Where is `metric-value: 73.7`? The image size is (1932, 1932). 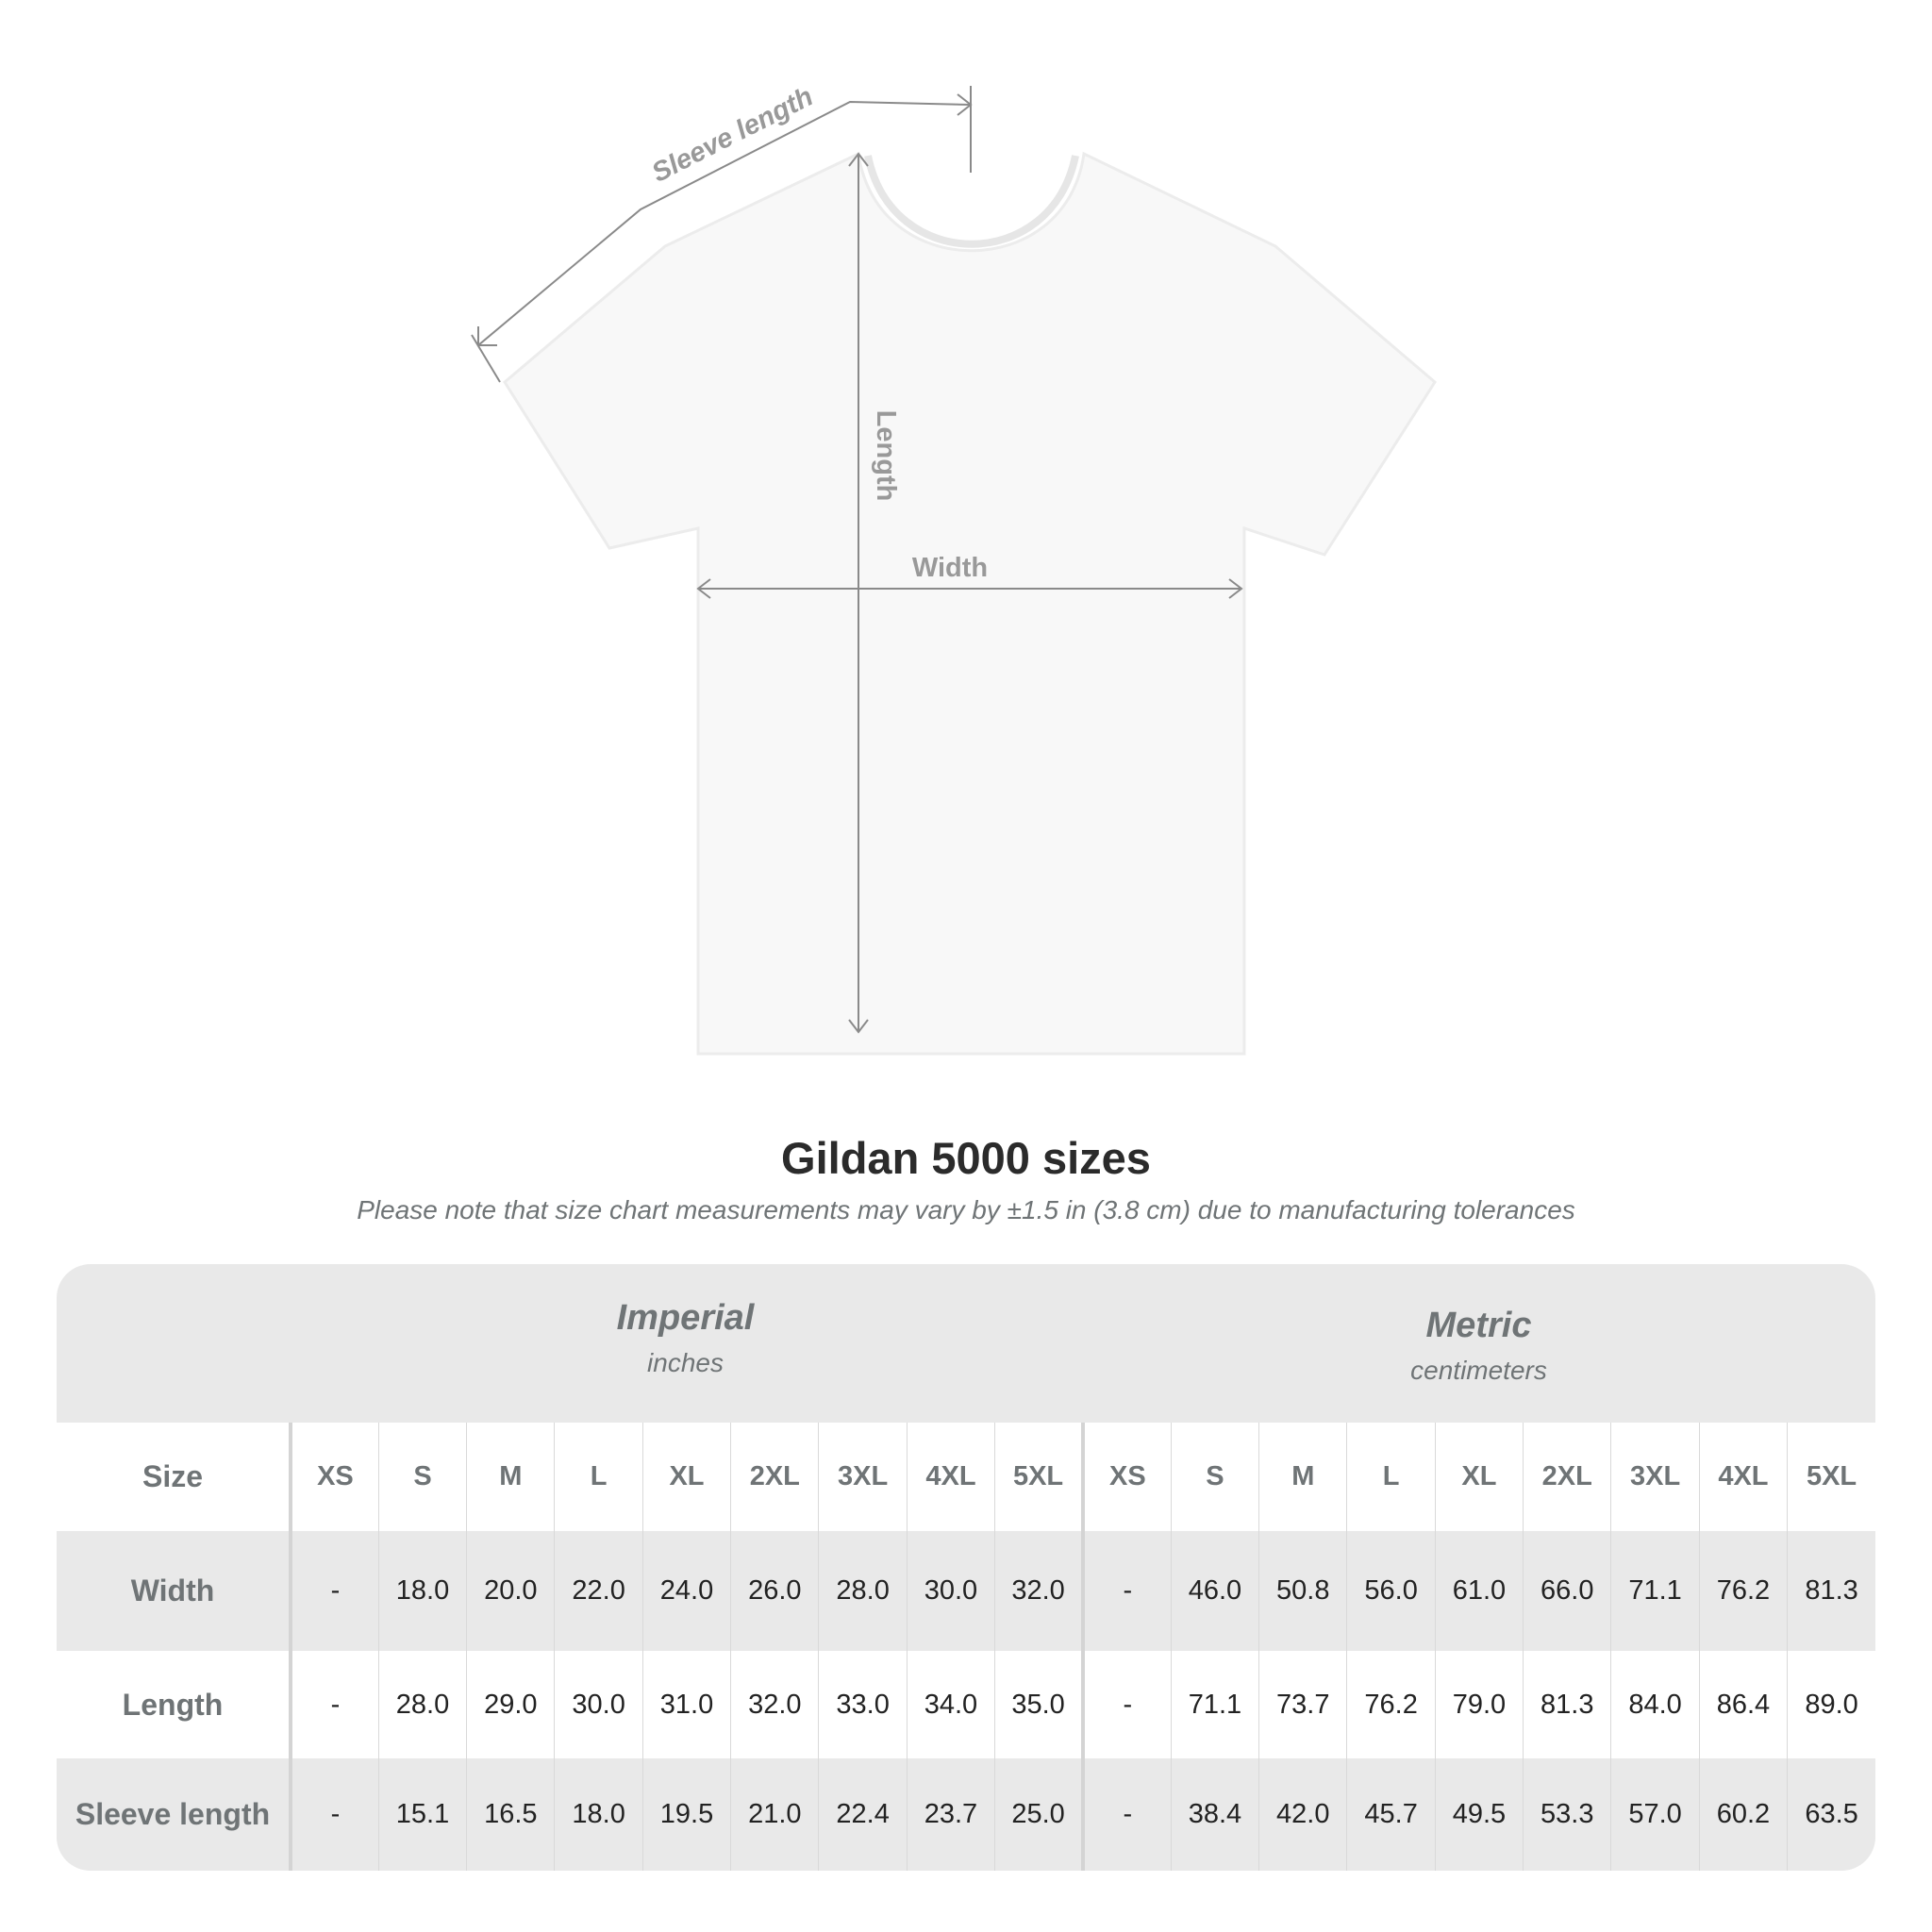 metric-value: 73.7 is located at coordinates (1302, 1704).